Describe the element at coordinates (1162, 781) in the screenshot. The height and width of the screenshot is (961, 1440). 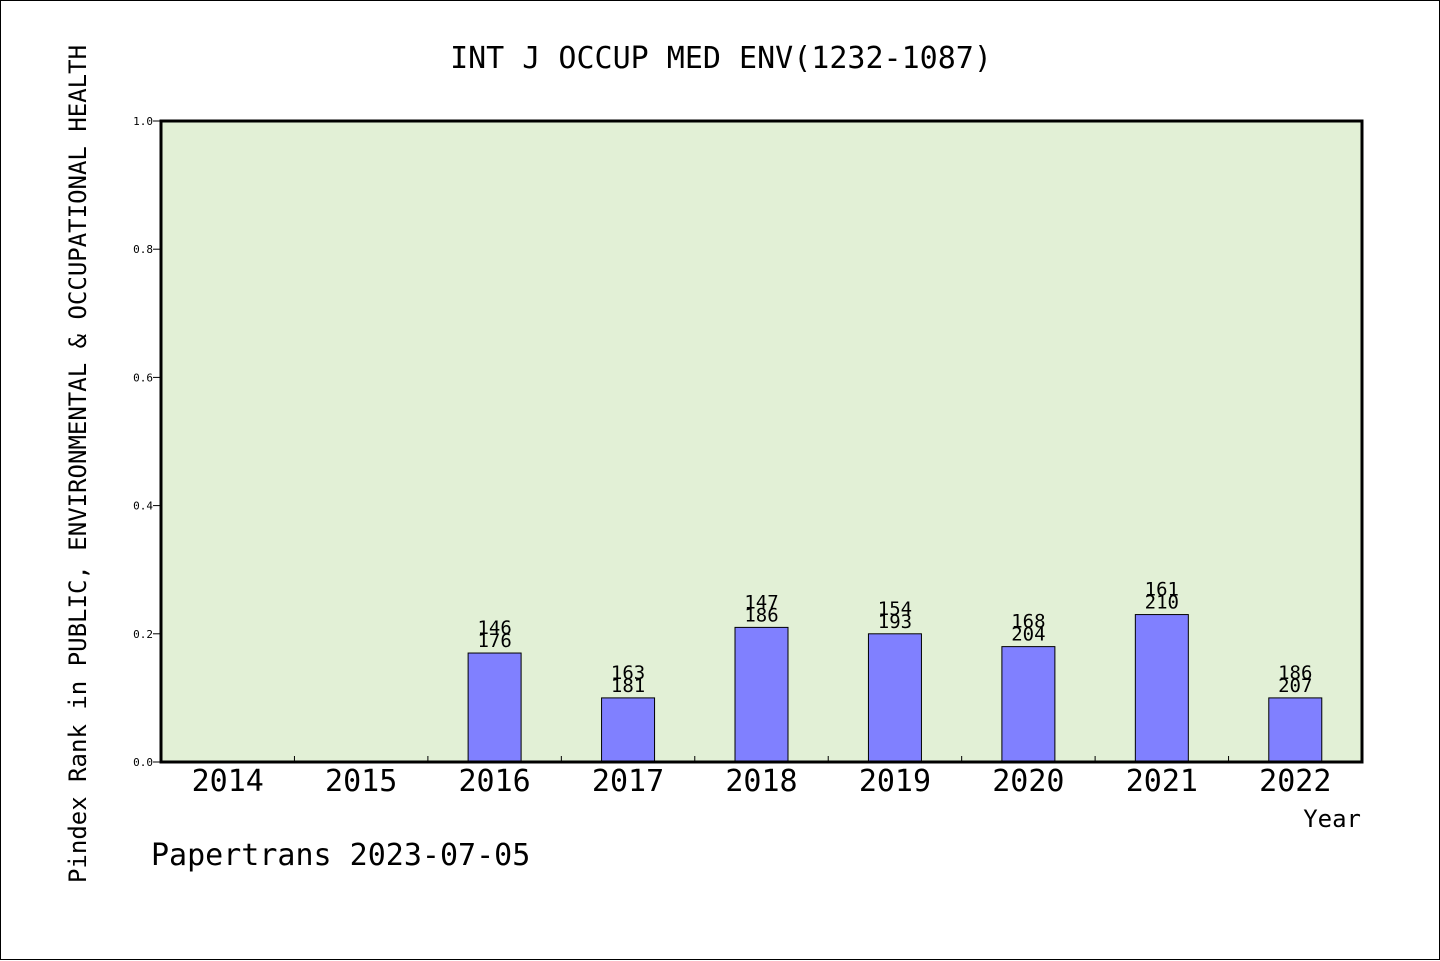
I see `x-tick-label: 2021` at that location.